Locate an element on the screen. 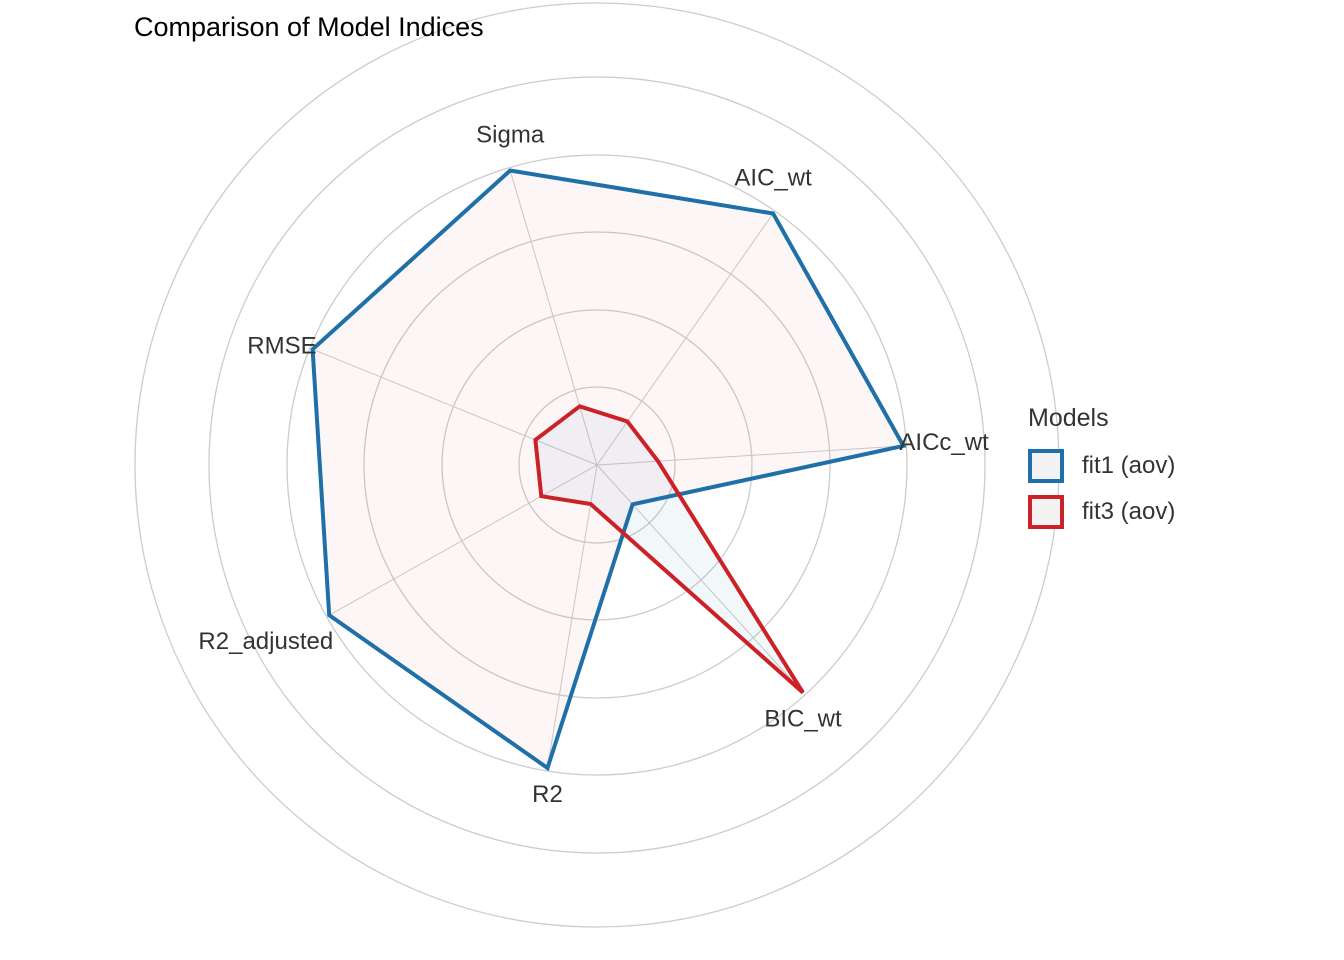 The image size is (1344, 960). legend-key-fit1 is located at coordinates (1046, 466).